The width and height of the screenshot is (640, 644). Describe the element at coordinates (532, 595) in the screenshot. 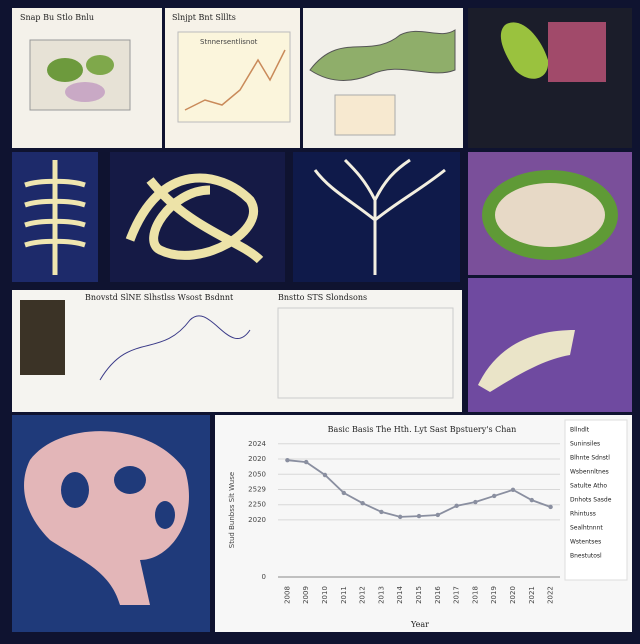

I see `x-tick-label: 2021` at that location.